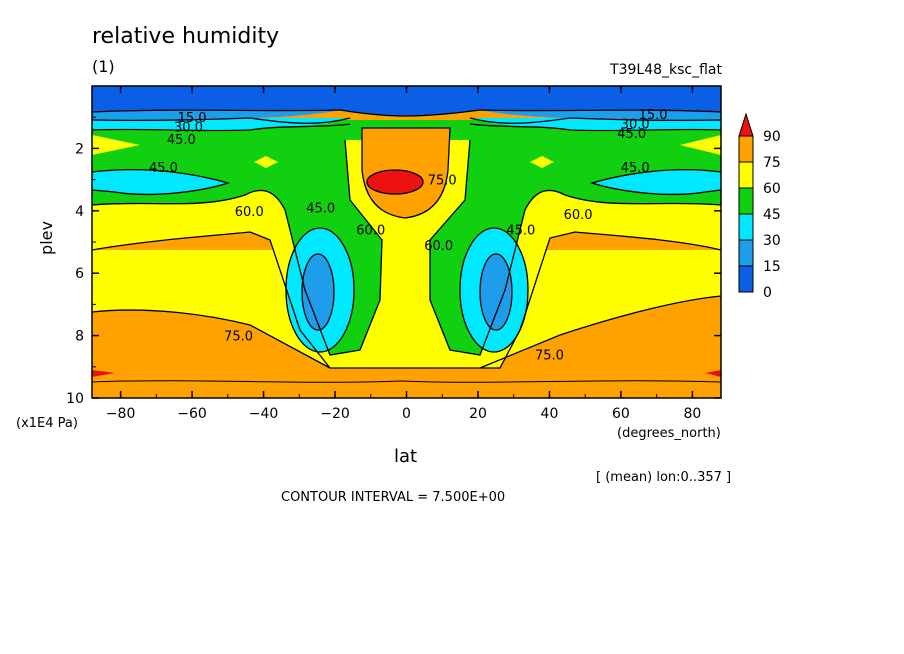 The image size is (904, 654). Describe the element at coordinates (406, 101) in the screenshot. I see `fill-band-top-blue` at that location.